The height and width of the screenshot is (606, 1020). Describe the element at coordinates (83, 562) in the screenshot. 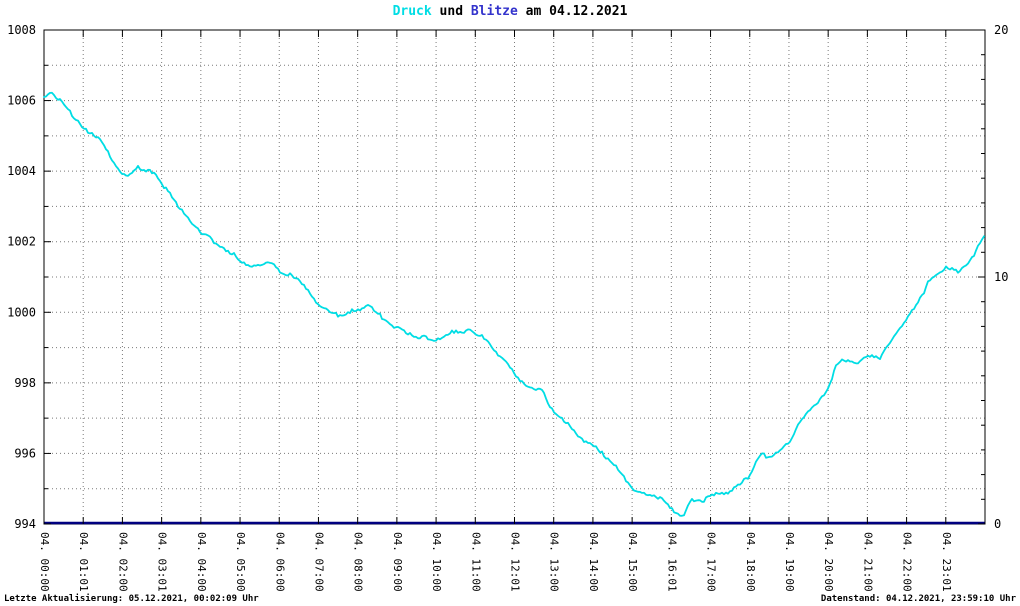

I see `x-tick-label: 04. 01:01` at that location.